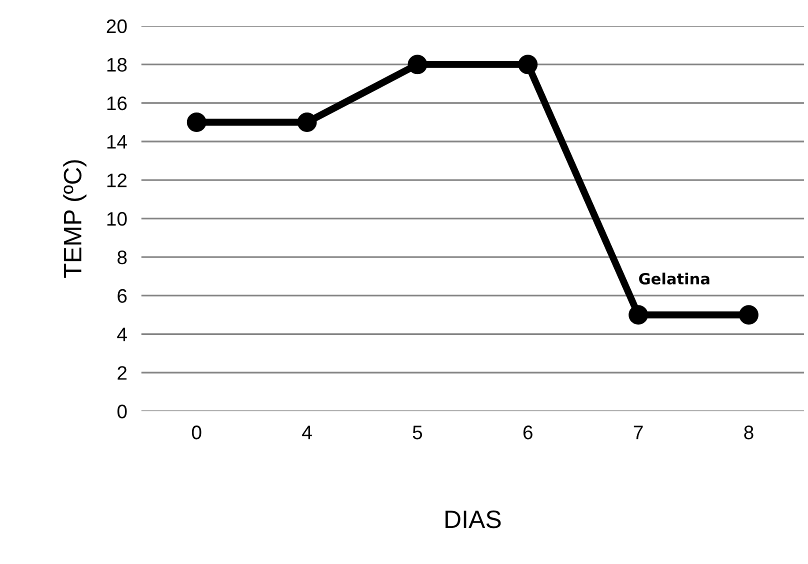 The image size is (808, 564). What do you see at coordinates (116, 26) in the screenshot?
I see `y-tick-label: 20` at bounding box center [116, 26].